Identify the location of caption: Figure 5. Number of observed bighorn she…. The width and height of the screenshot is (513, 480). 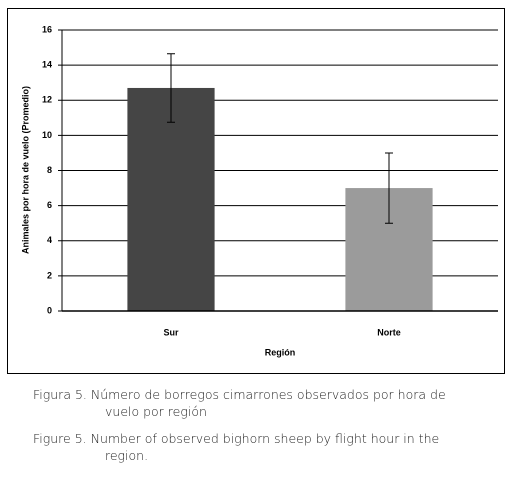
(236, 447).